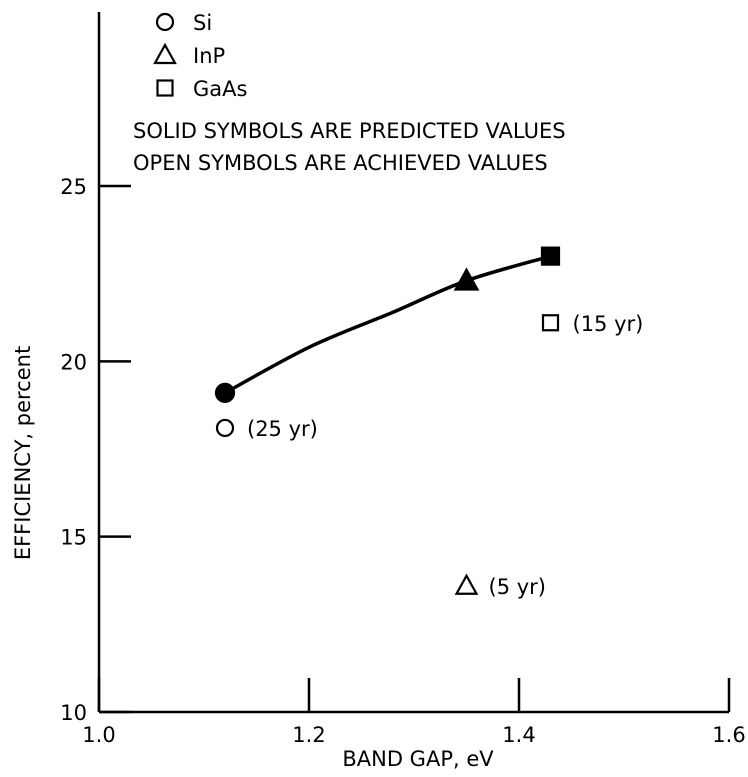 This screenshot has width=748, height=777. What do you see at coordinates (220, 89) in the screenshot?
I see `legend-label: GaAs` at bounding box center [220, 89].